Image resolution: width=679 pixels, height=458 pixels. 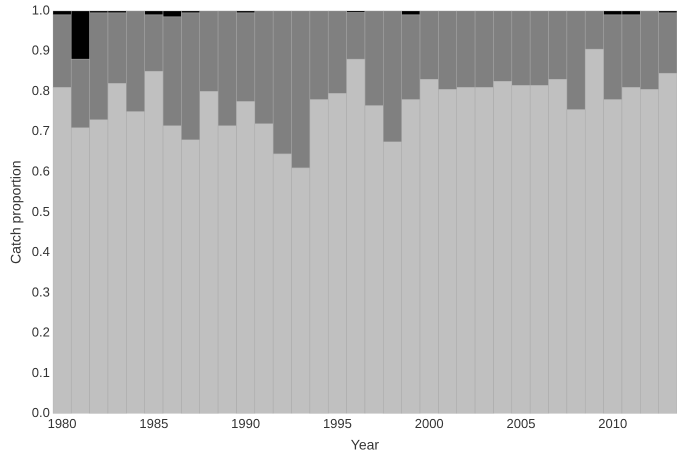 I want to click on y-tick-label: 0.0, so click(x=41, y=412).